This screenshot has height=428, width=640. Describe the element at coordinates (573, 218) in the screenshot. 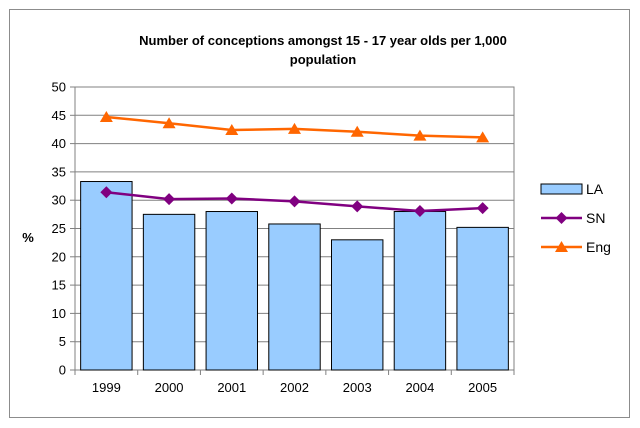

I see `legend-item-SN: SN` at that location.